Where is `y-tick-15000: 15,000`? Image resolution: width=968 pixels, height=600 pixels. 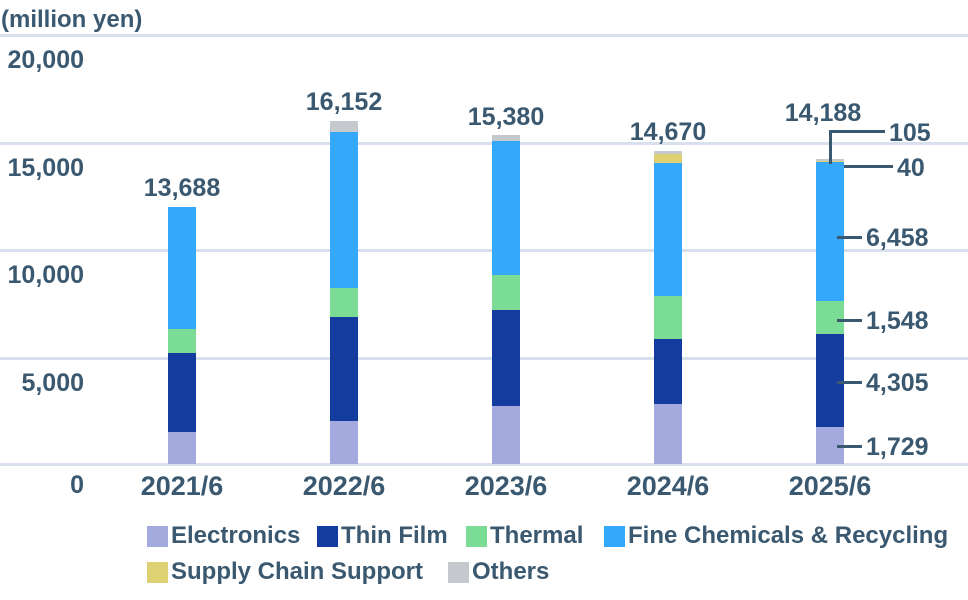
y-tick-15000: 15,000 is located at coordinates (45, 168).